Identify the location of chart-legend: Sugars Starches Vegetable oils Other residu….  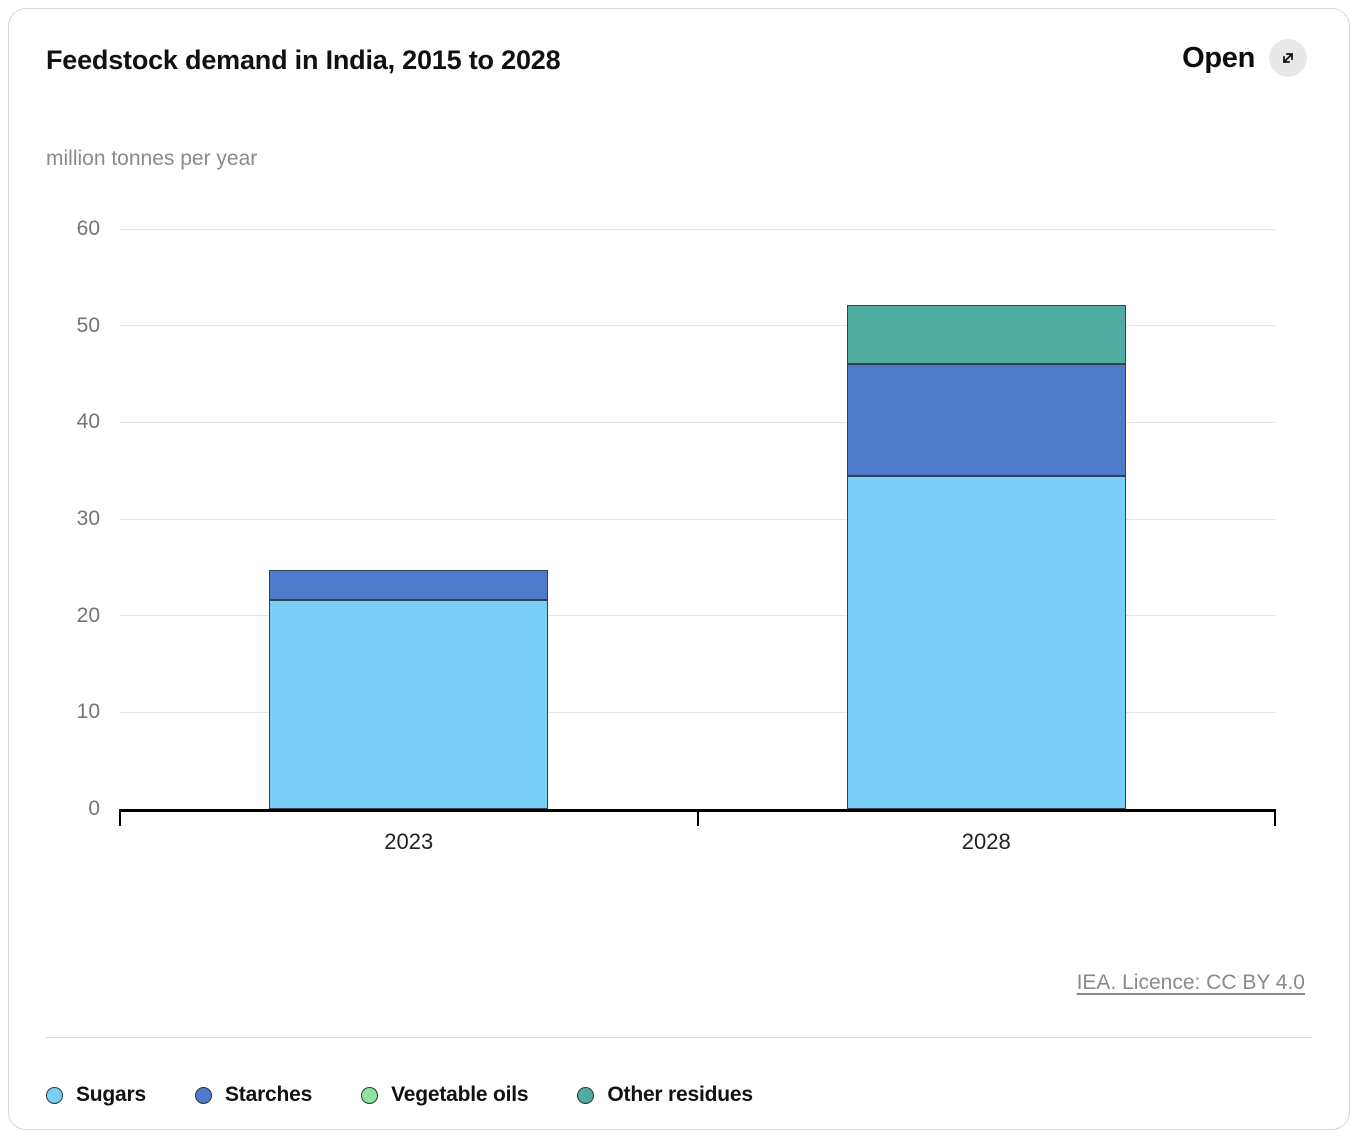
(399, 1095).